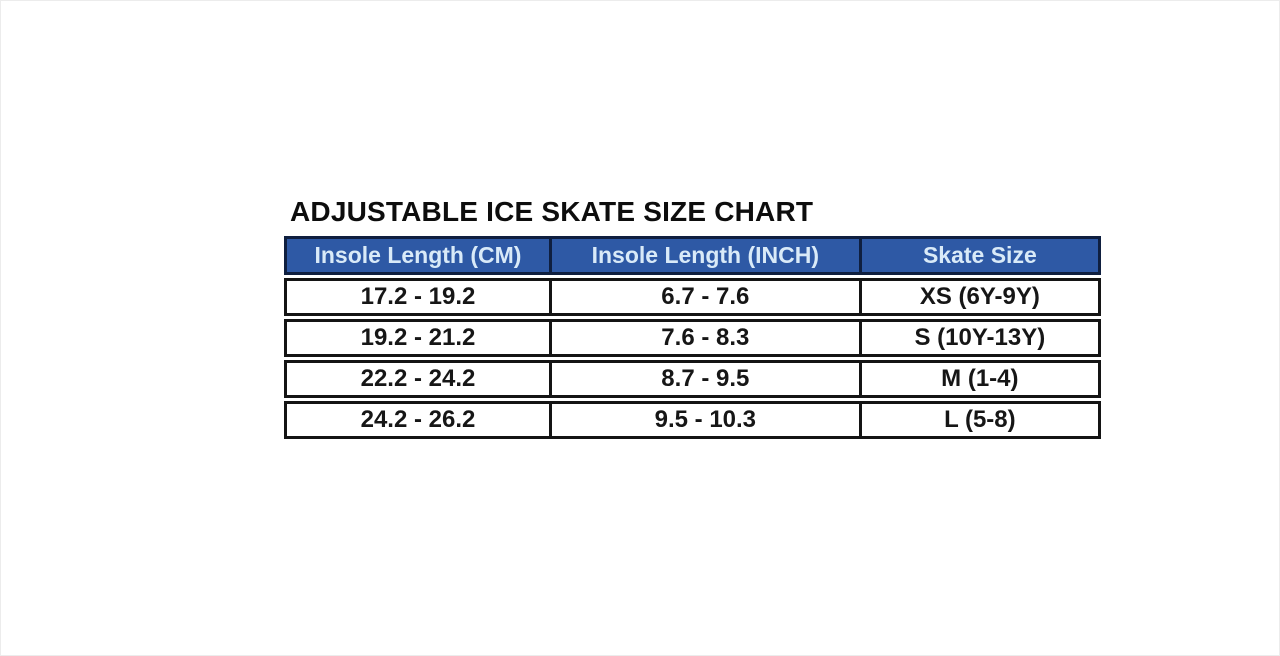 The height and width of the screenshot is (656, 1280). I want to click on cell-insole-inch: 9.5 - 10.3, so click(703, 420).